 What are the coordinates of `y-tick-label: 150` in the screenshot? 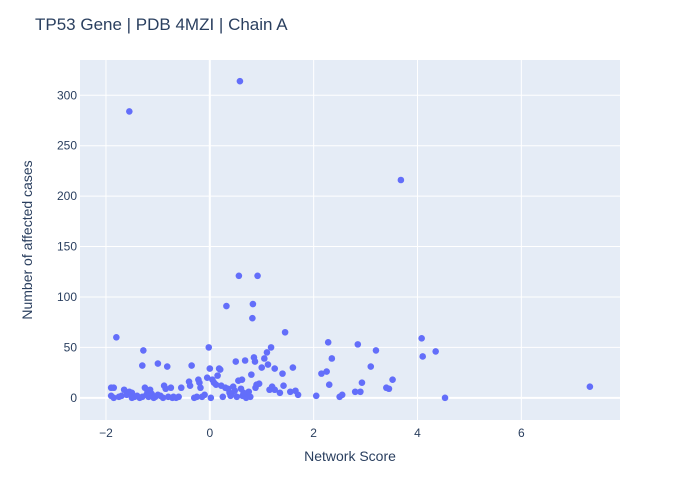 It's located at (67, 247).